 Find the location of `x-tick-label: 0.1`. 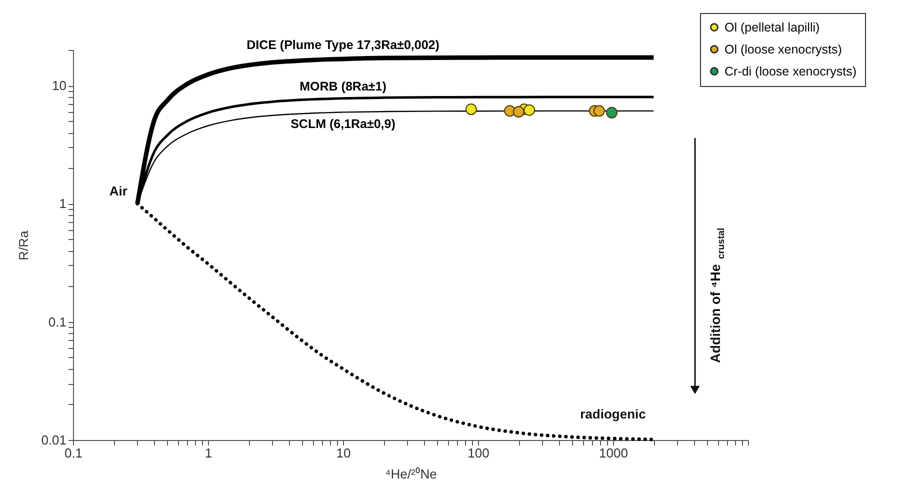

x-tick-label: 0.1 is located at coordinates (73, 453).